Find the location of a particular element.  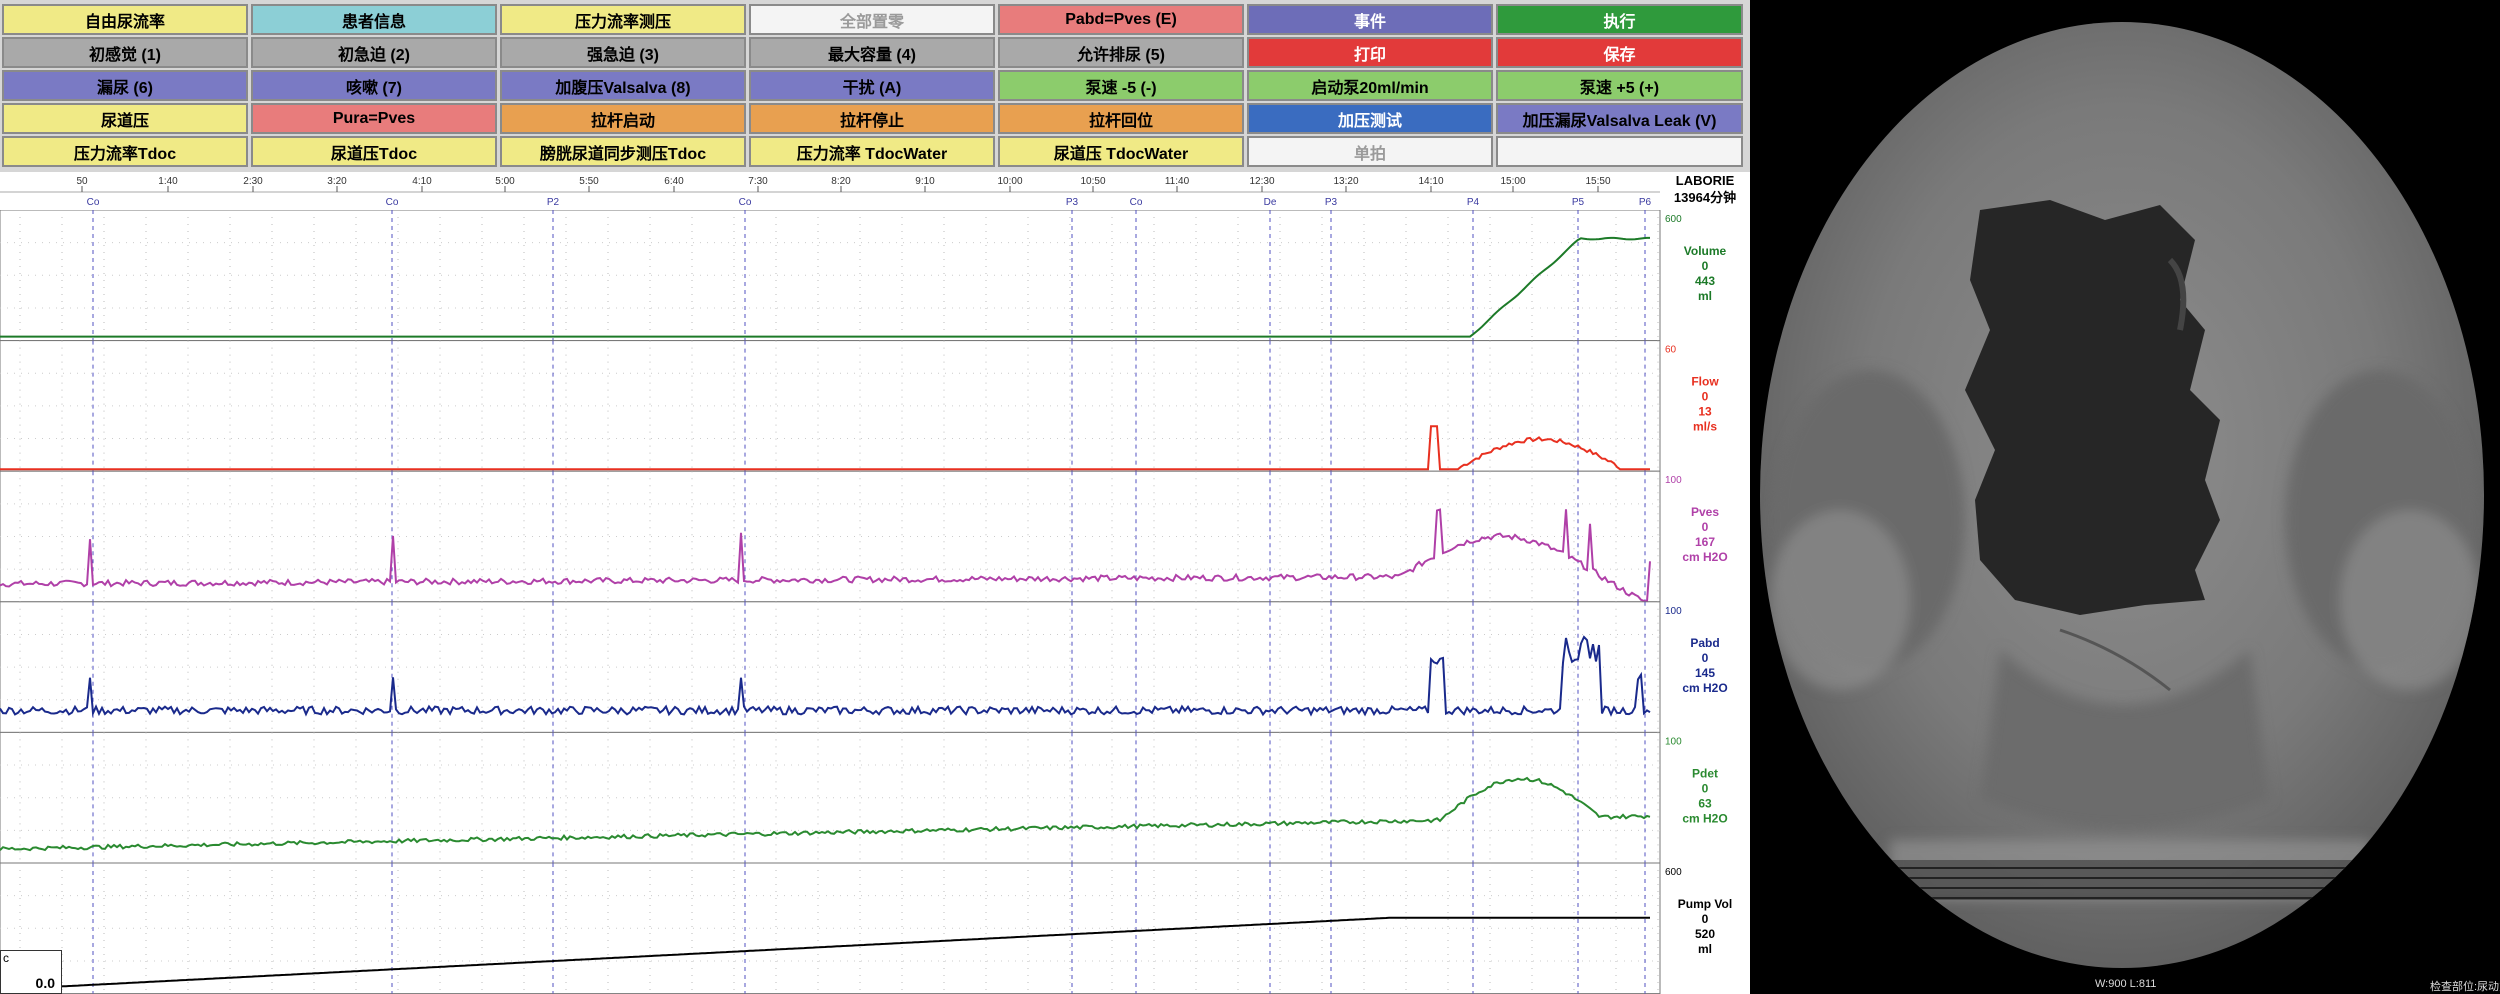

time-tick-label: 13:20 is located at coordinates (1345, 181).